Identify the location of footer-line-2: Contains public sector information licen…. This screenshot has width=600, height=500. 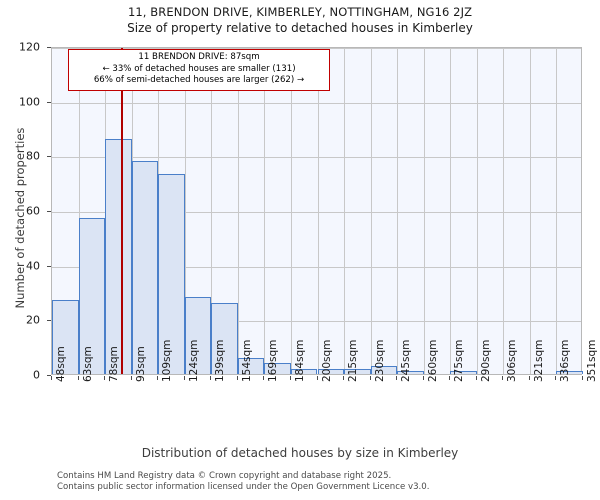
(243, 486).